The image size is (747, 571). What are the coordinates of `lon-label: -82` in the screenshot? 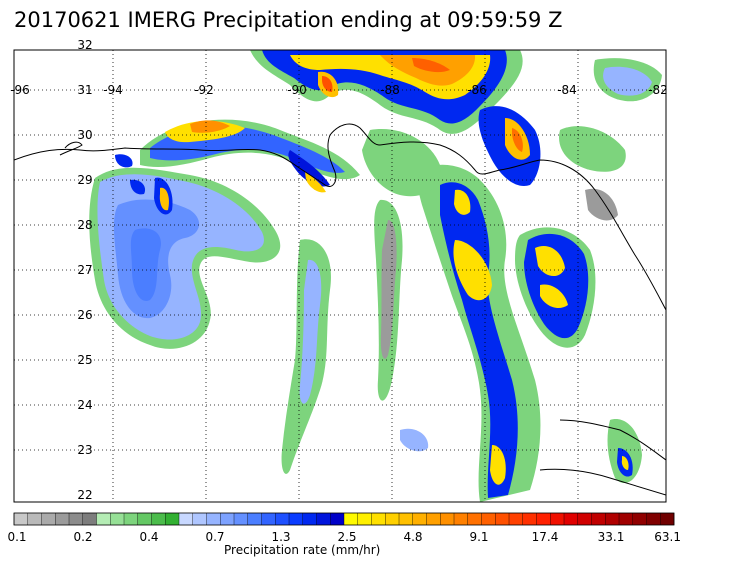 It's located at (658, 90).